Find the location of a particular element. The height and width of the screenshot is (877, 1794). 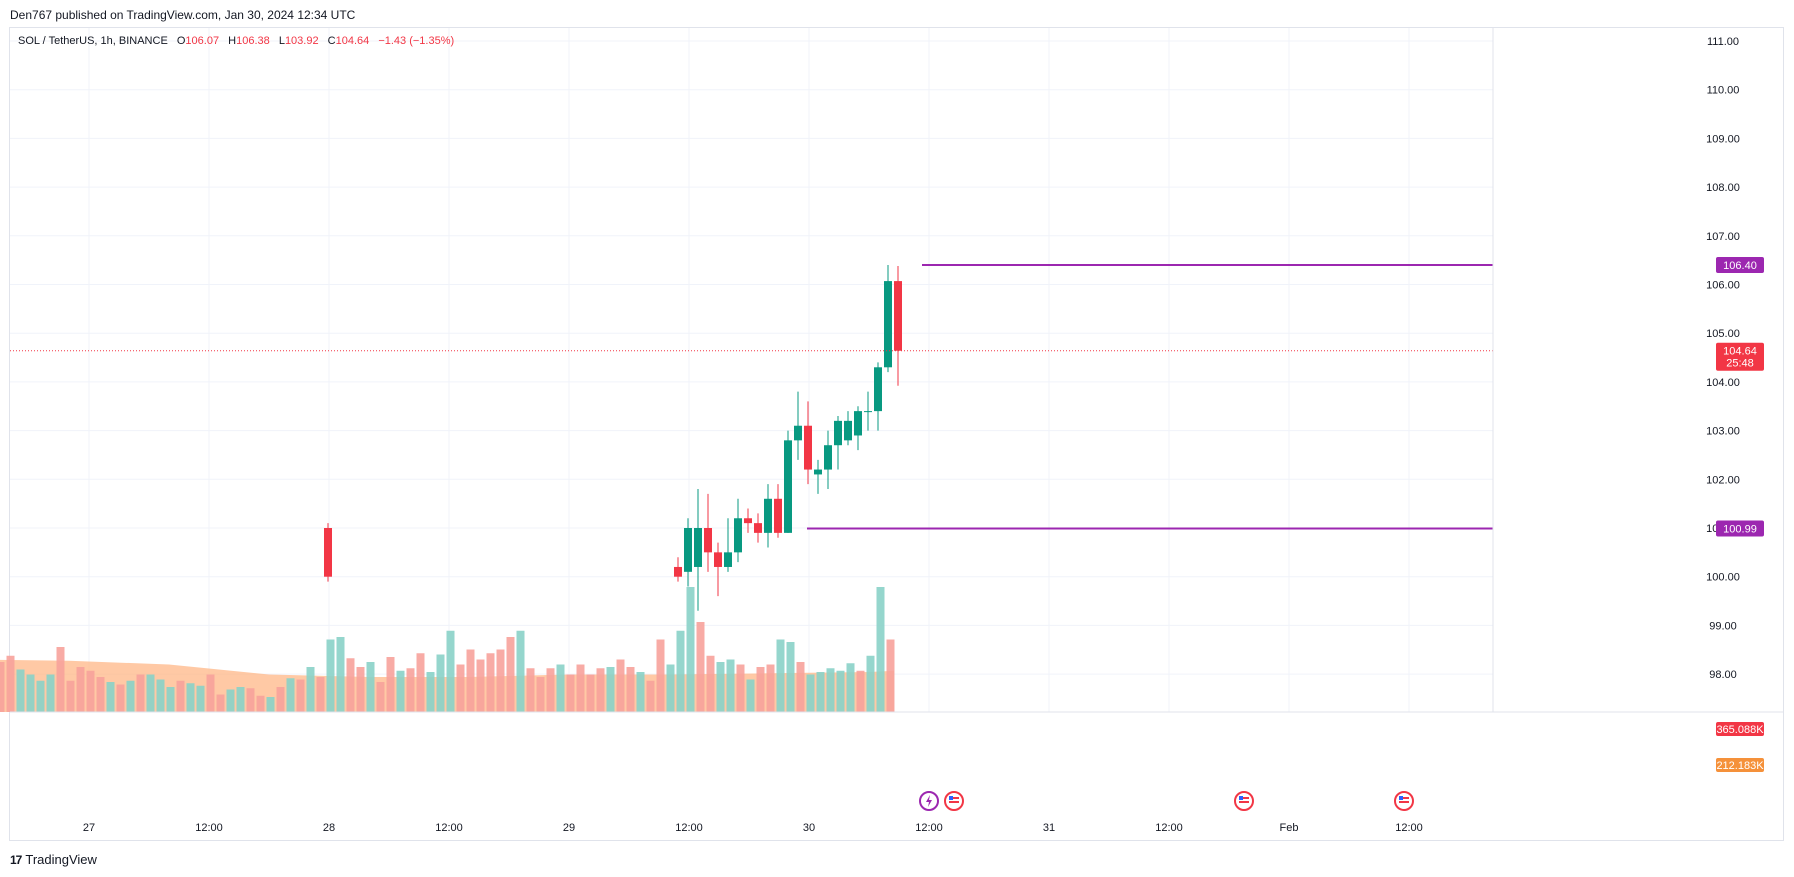

y-tick-label: 98.00 is located at coordinates (1723, 675).